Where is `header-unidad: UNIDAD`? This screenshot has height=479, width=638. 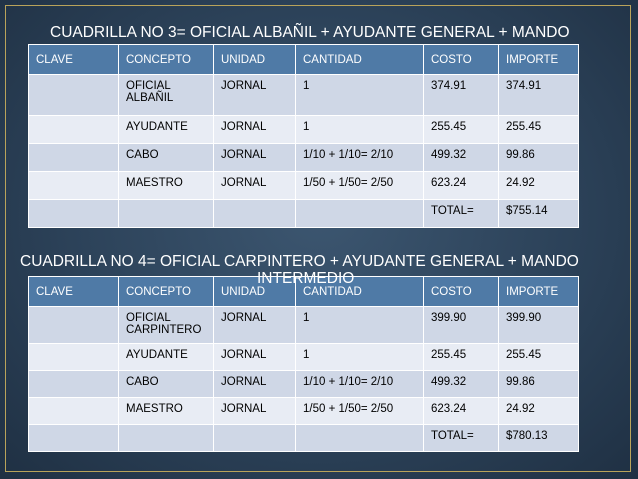
header-unidad: UNIDAD is located at coordinates (254, 59).